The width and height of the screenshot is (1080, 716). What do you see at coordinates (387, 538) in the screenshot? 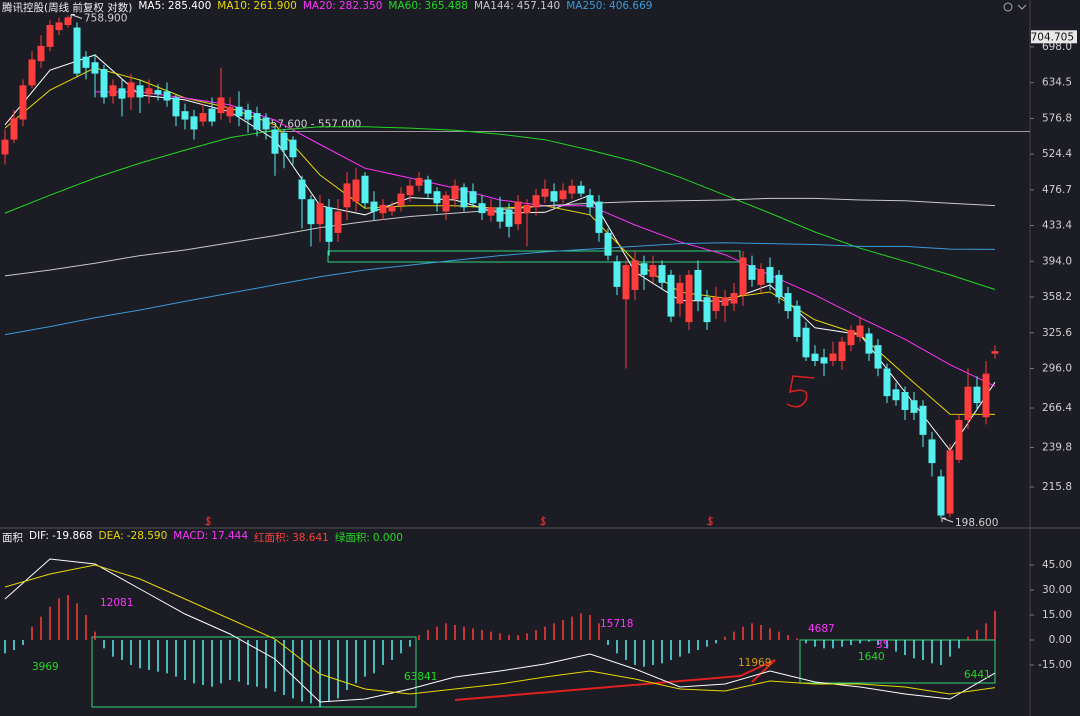
I see `legend-value: 0.000` at bounding box center [387, 538].